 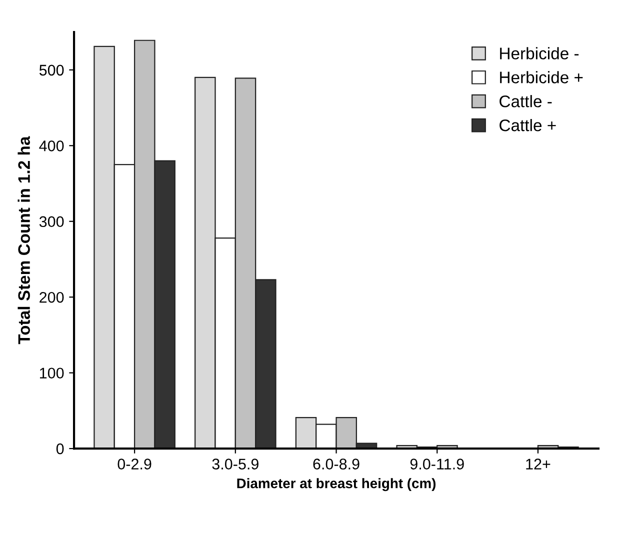 What do you see at coordinates (538, 464) in the screenshot?
I see `x-tick-label: 12+` at bounding box center [538, 464].